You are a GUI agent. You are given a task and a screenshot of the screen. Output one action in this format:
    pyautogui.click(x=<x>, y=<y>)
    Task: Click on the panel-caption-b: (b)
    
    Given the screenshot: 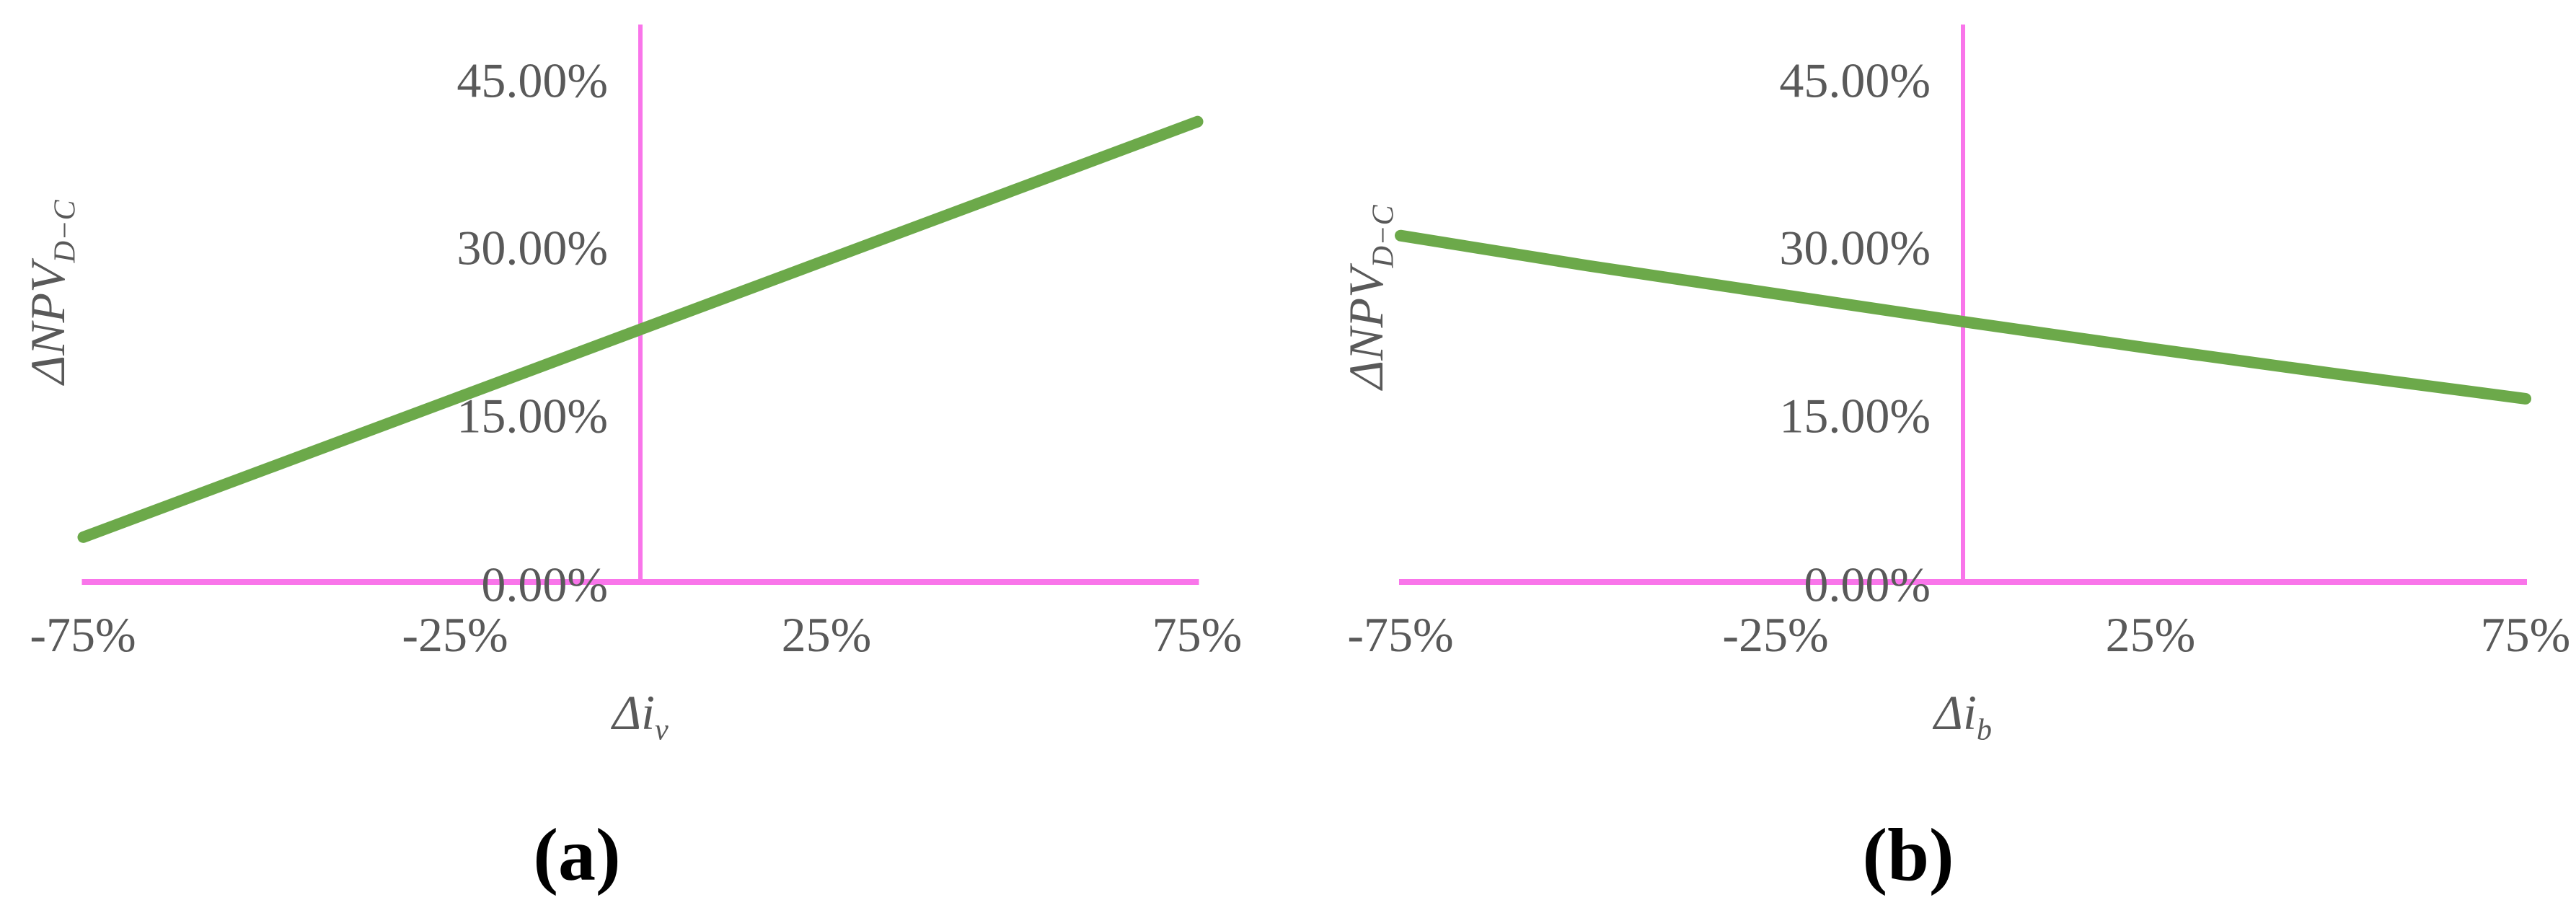 What is the action you would take?
    pyautogui.click(x=1908, y=854)
    